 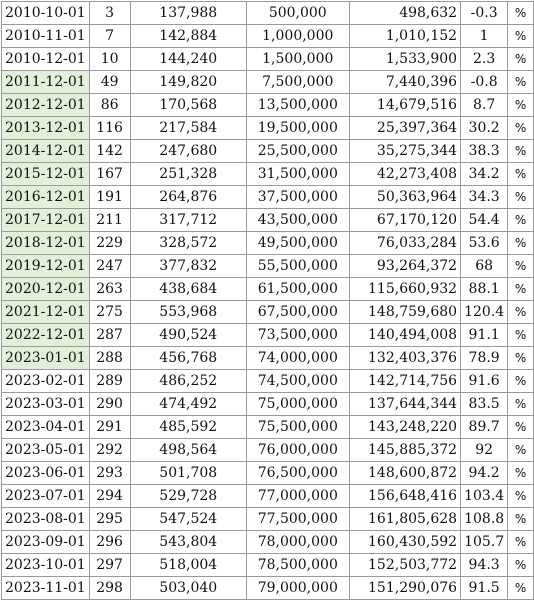 I want to click on count-cell: 287, so click(x=109, y=335).